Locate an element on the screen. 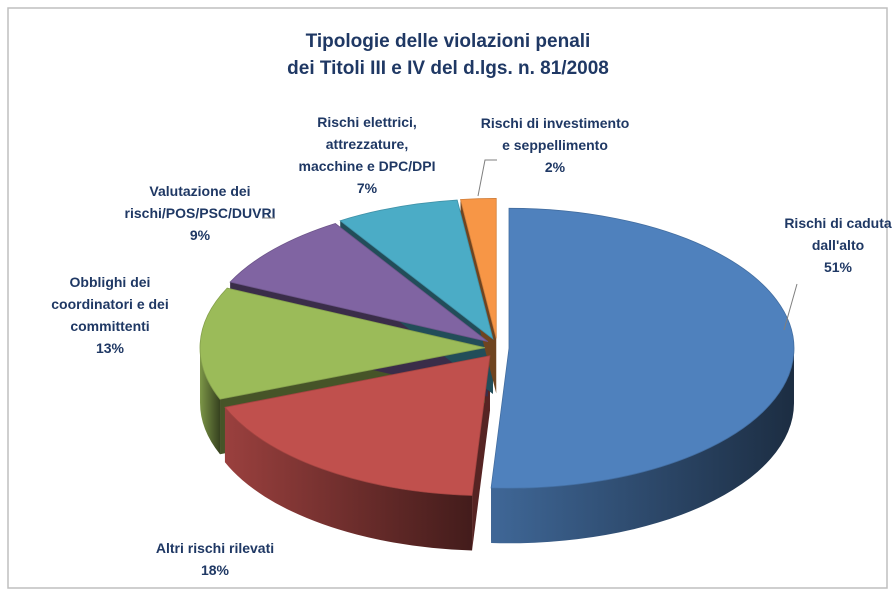  category-label: Valutazione dei is located at coordinates (199, 191).